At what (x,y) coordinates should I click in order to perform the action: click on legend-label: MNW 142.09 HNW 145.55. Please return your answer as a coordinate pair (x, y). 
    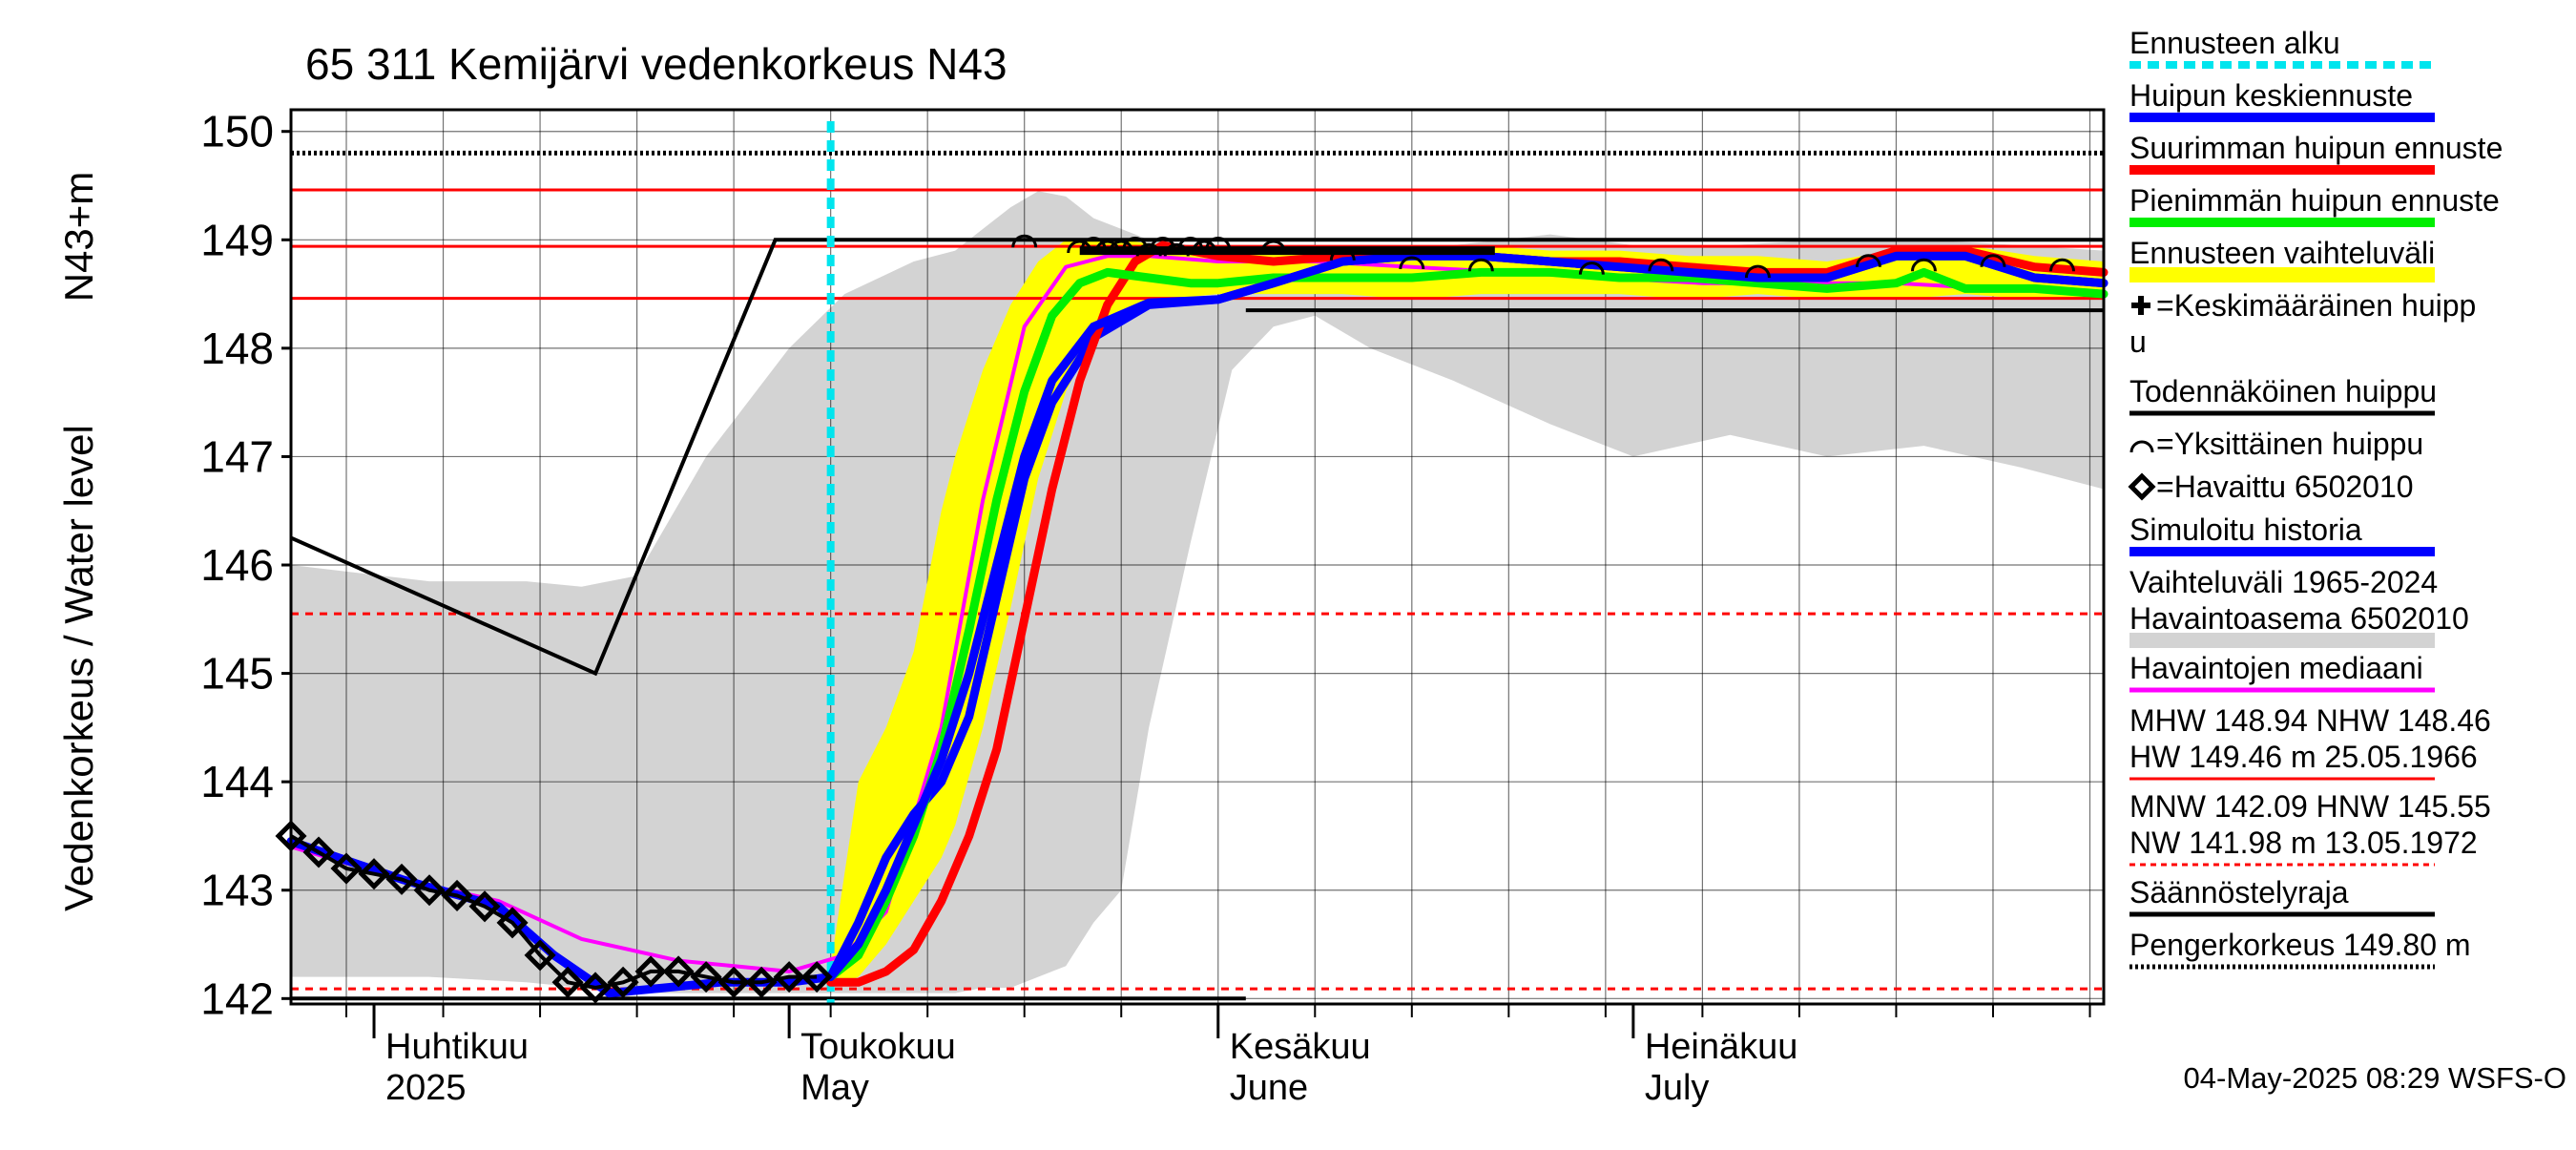
    Looking at the image, I should click on (2310, 806).